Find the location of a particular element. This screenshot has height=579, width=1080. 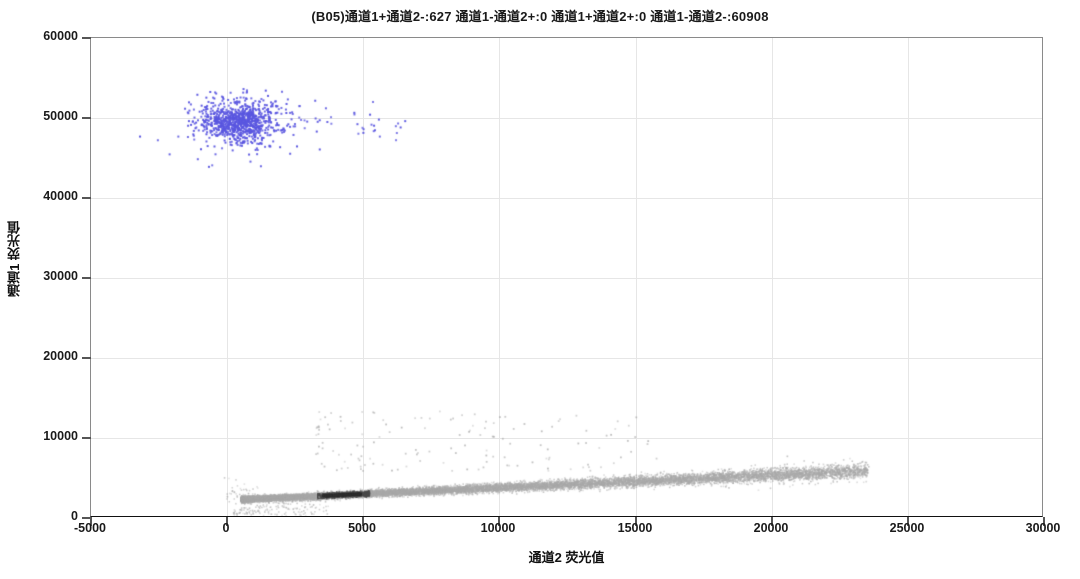

y-tick-label: 60000 is located at coordinates (60, 36).